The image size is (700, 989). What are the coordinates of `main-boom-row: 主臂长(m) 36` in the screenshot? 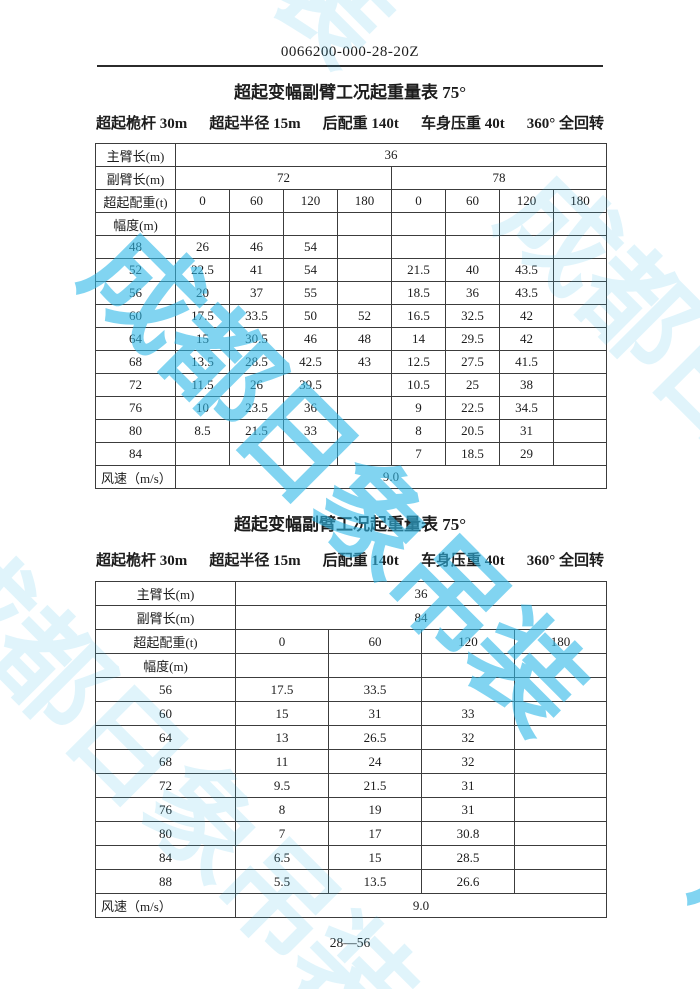 It's located at (351, 155).